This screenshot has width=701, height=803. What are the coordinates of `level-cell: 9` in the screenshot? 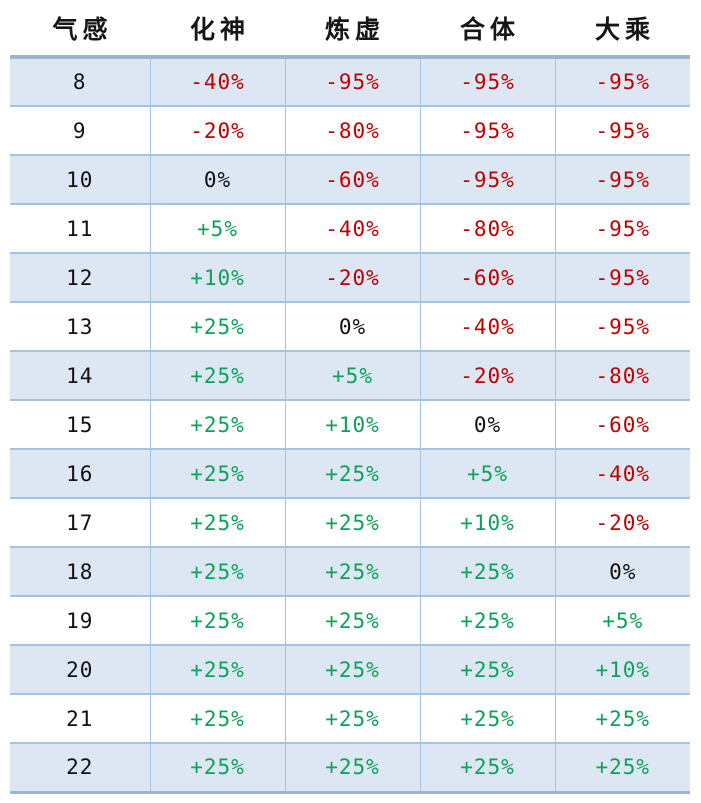 It's located at (79, 130).